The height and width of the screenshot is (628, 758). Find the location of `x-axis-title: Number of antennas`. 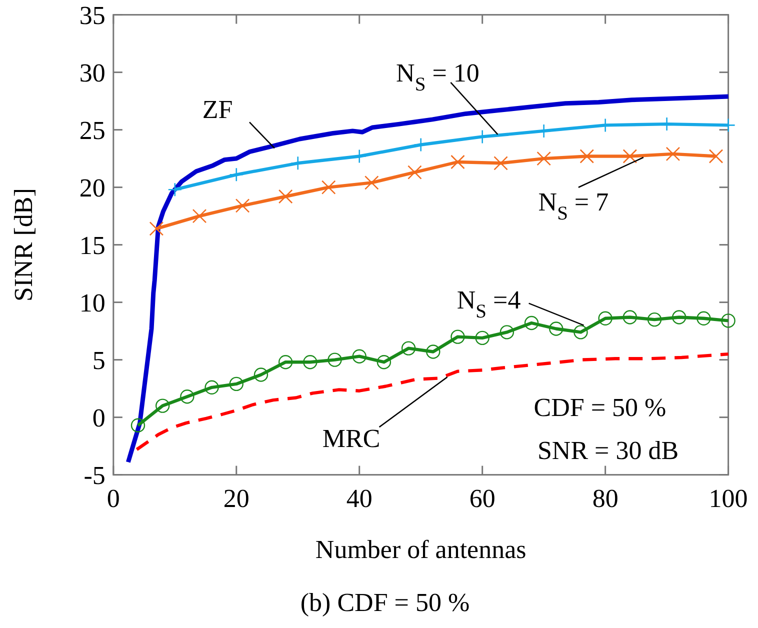

x-axis-title: Number of antennas is located at coordinates (420, 549).